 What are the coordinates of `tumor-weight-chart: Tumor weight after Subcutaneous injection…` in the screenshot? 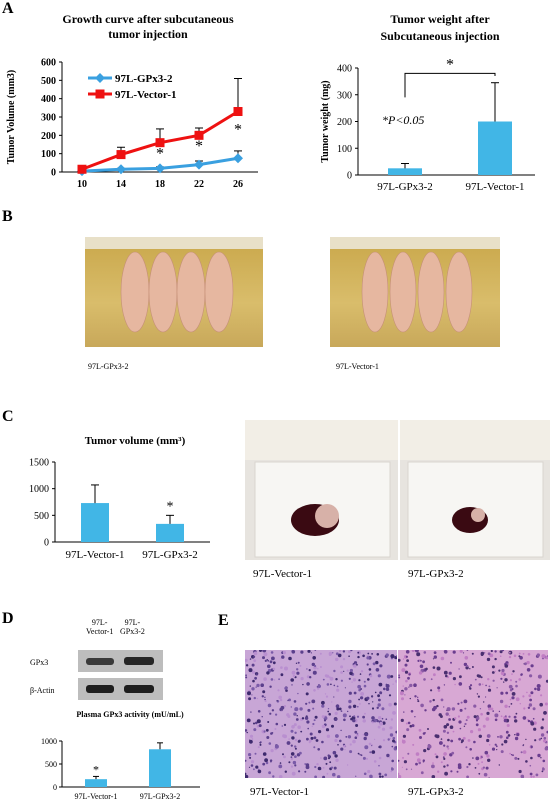 It's located at (427, 102).